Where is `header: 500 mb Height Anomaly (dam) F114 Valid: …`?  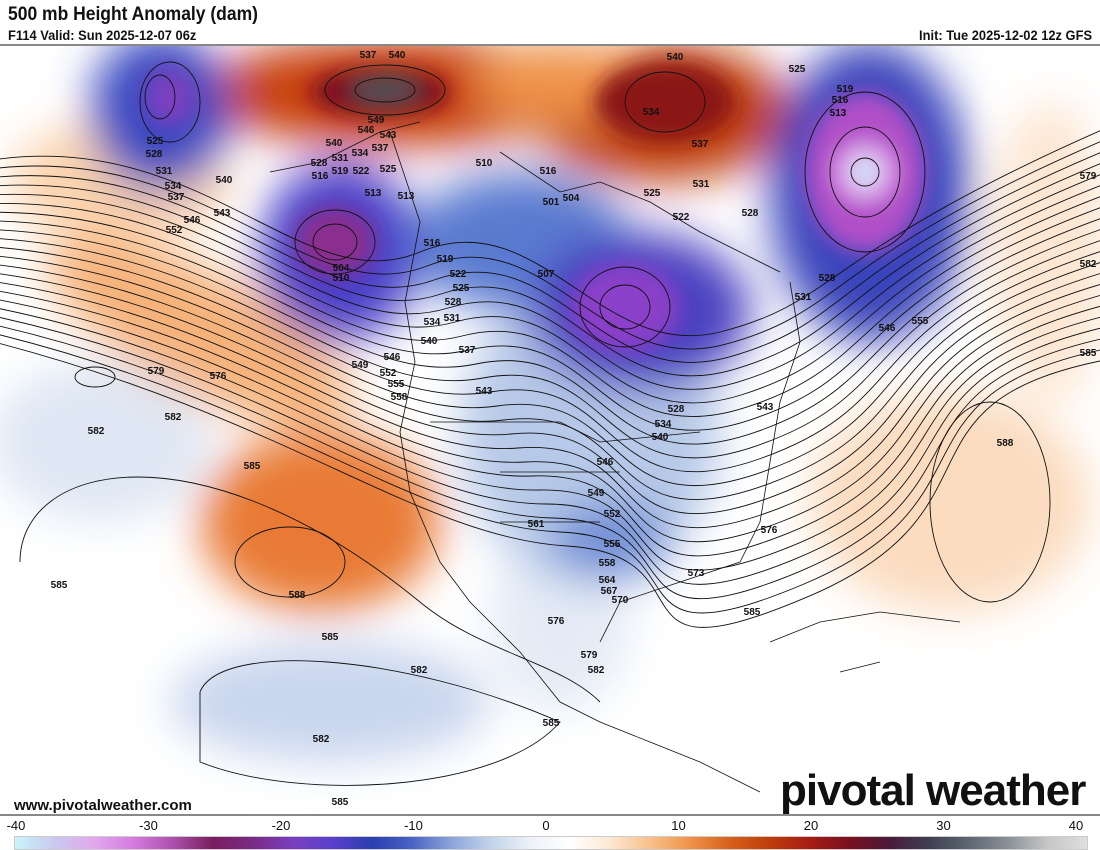
header: 500 mb Height Anomaly (dam) F114 Valid: … is located at coordinates (550, 22).